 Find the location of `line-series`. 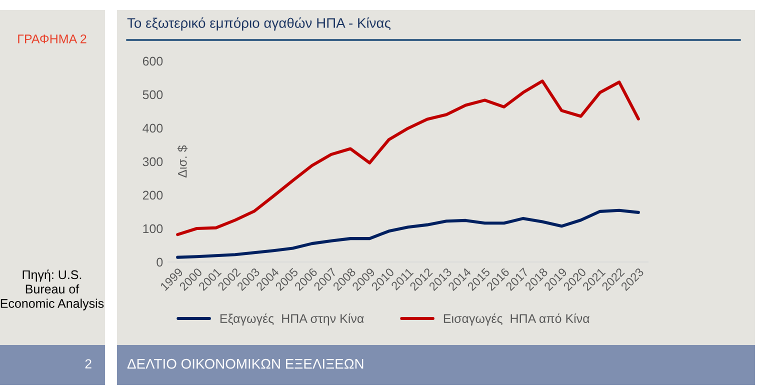

line-series is located at coordinates (408, 233).